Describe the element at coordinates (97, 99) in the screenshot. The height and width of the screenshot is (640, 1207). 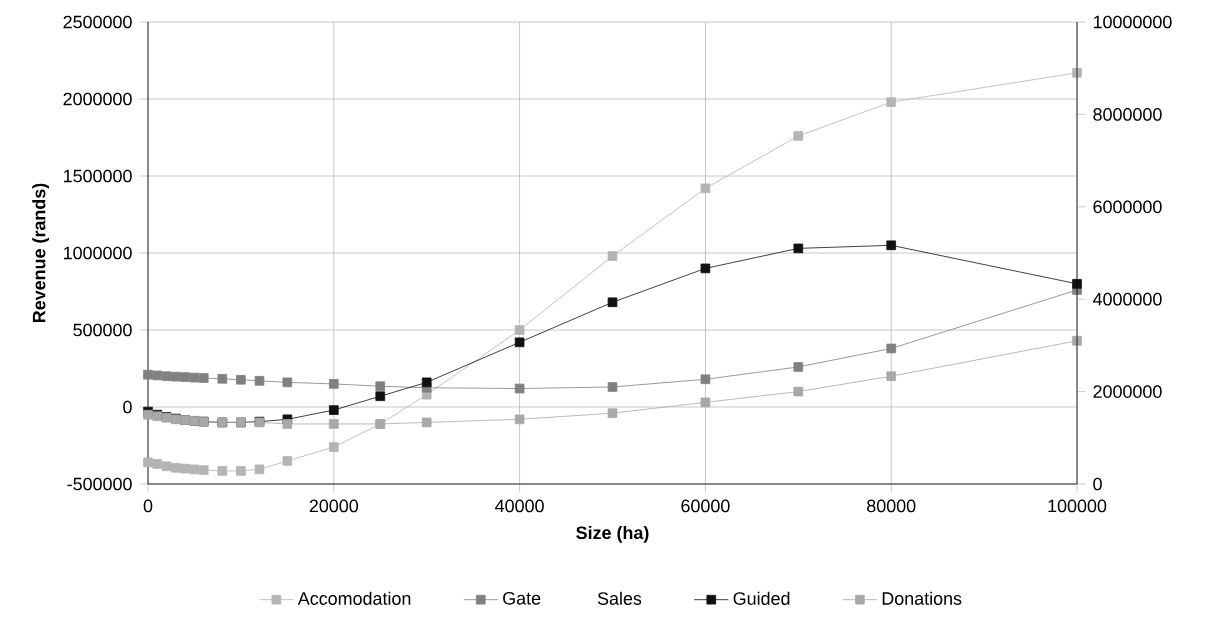
I see `y-tick-label: 2000000` at that location.